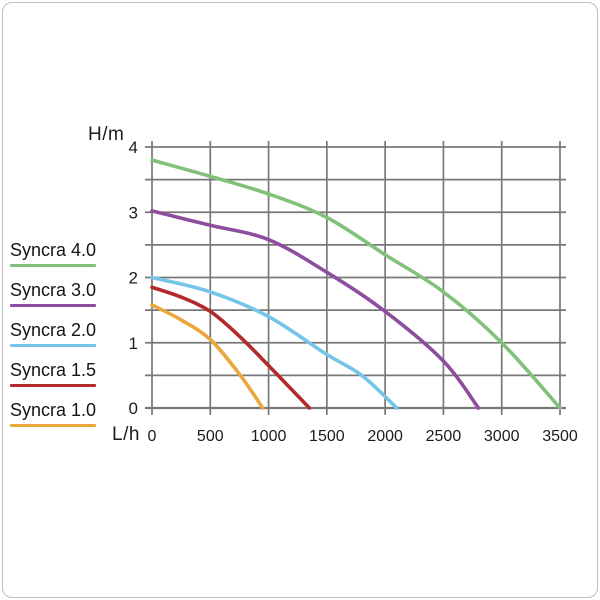 Image resolution: width=600 pixels, height=600 pixels. I want to click on legend-item-syncra-4-0: Syncra 4.0, so click(65, 253).